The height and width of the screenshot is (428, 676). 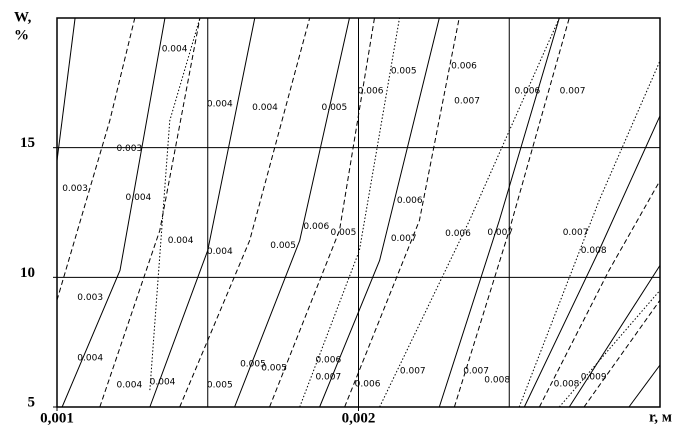 I want to click on y-tick-label: 5, so click(x=32, y=402).